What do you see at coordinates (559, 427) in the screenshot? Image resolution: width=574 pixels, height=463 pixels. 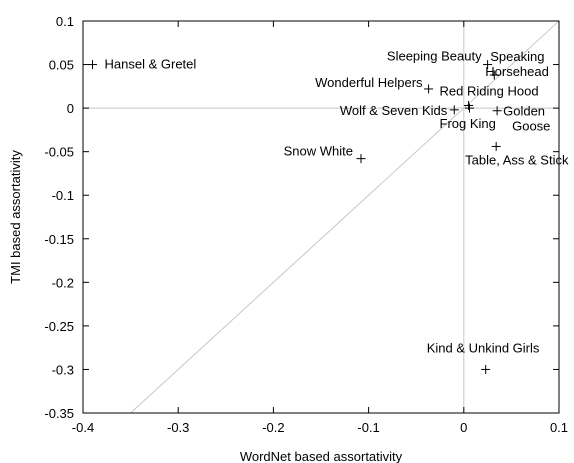 I see `x-tick-label: 0.1` at bounding box center [559, 427].